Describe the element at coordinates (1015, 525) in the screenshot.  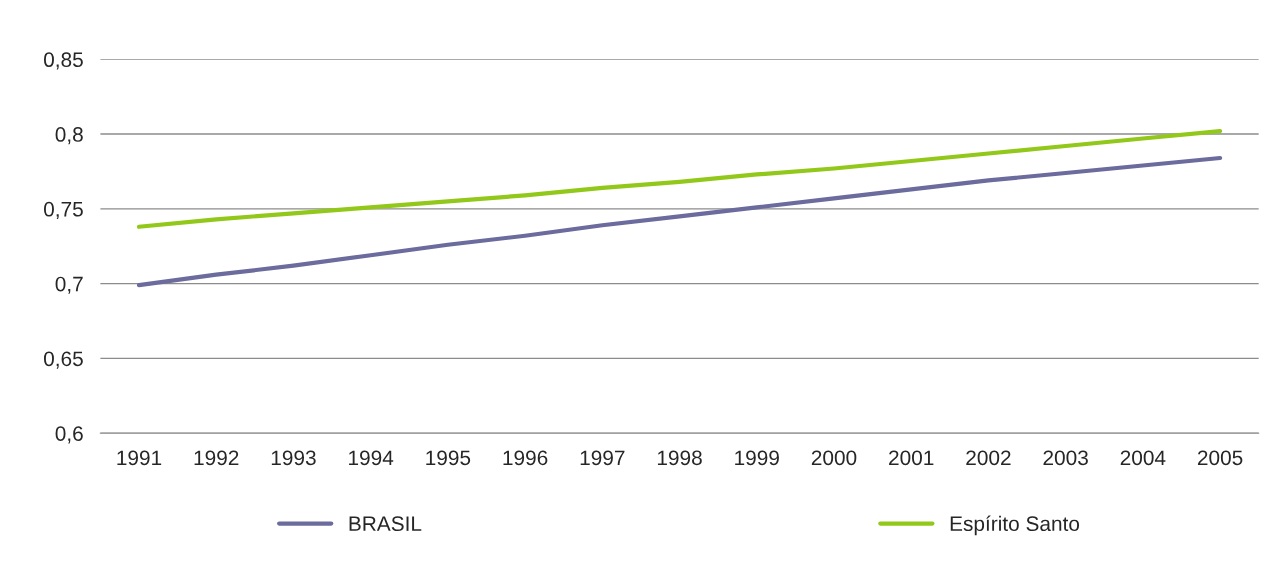
I see `legend-label: Espírito Santo` at that location.